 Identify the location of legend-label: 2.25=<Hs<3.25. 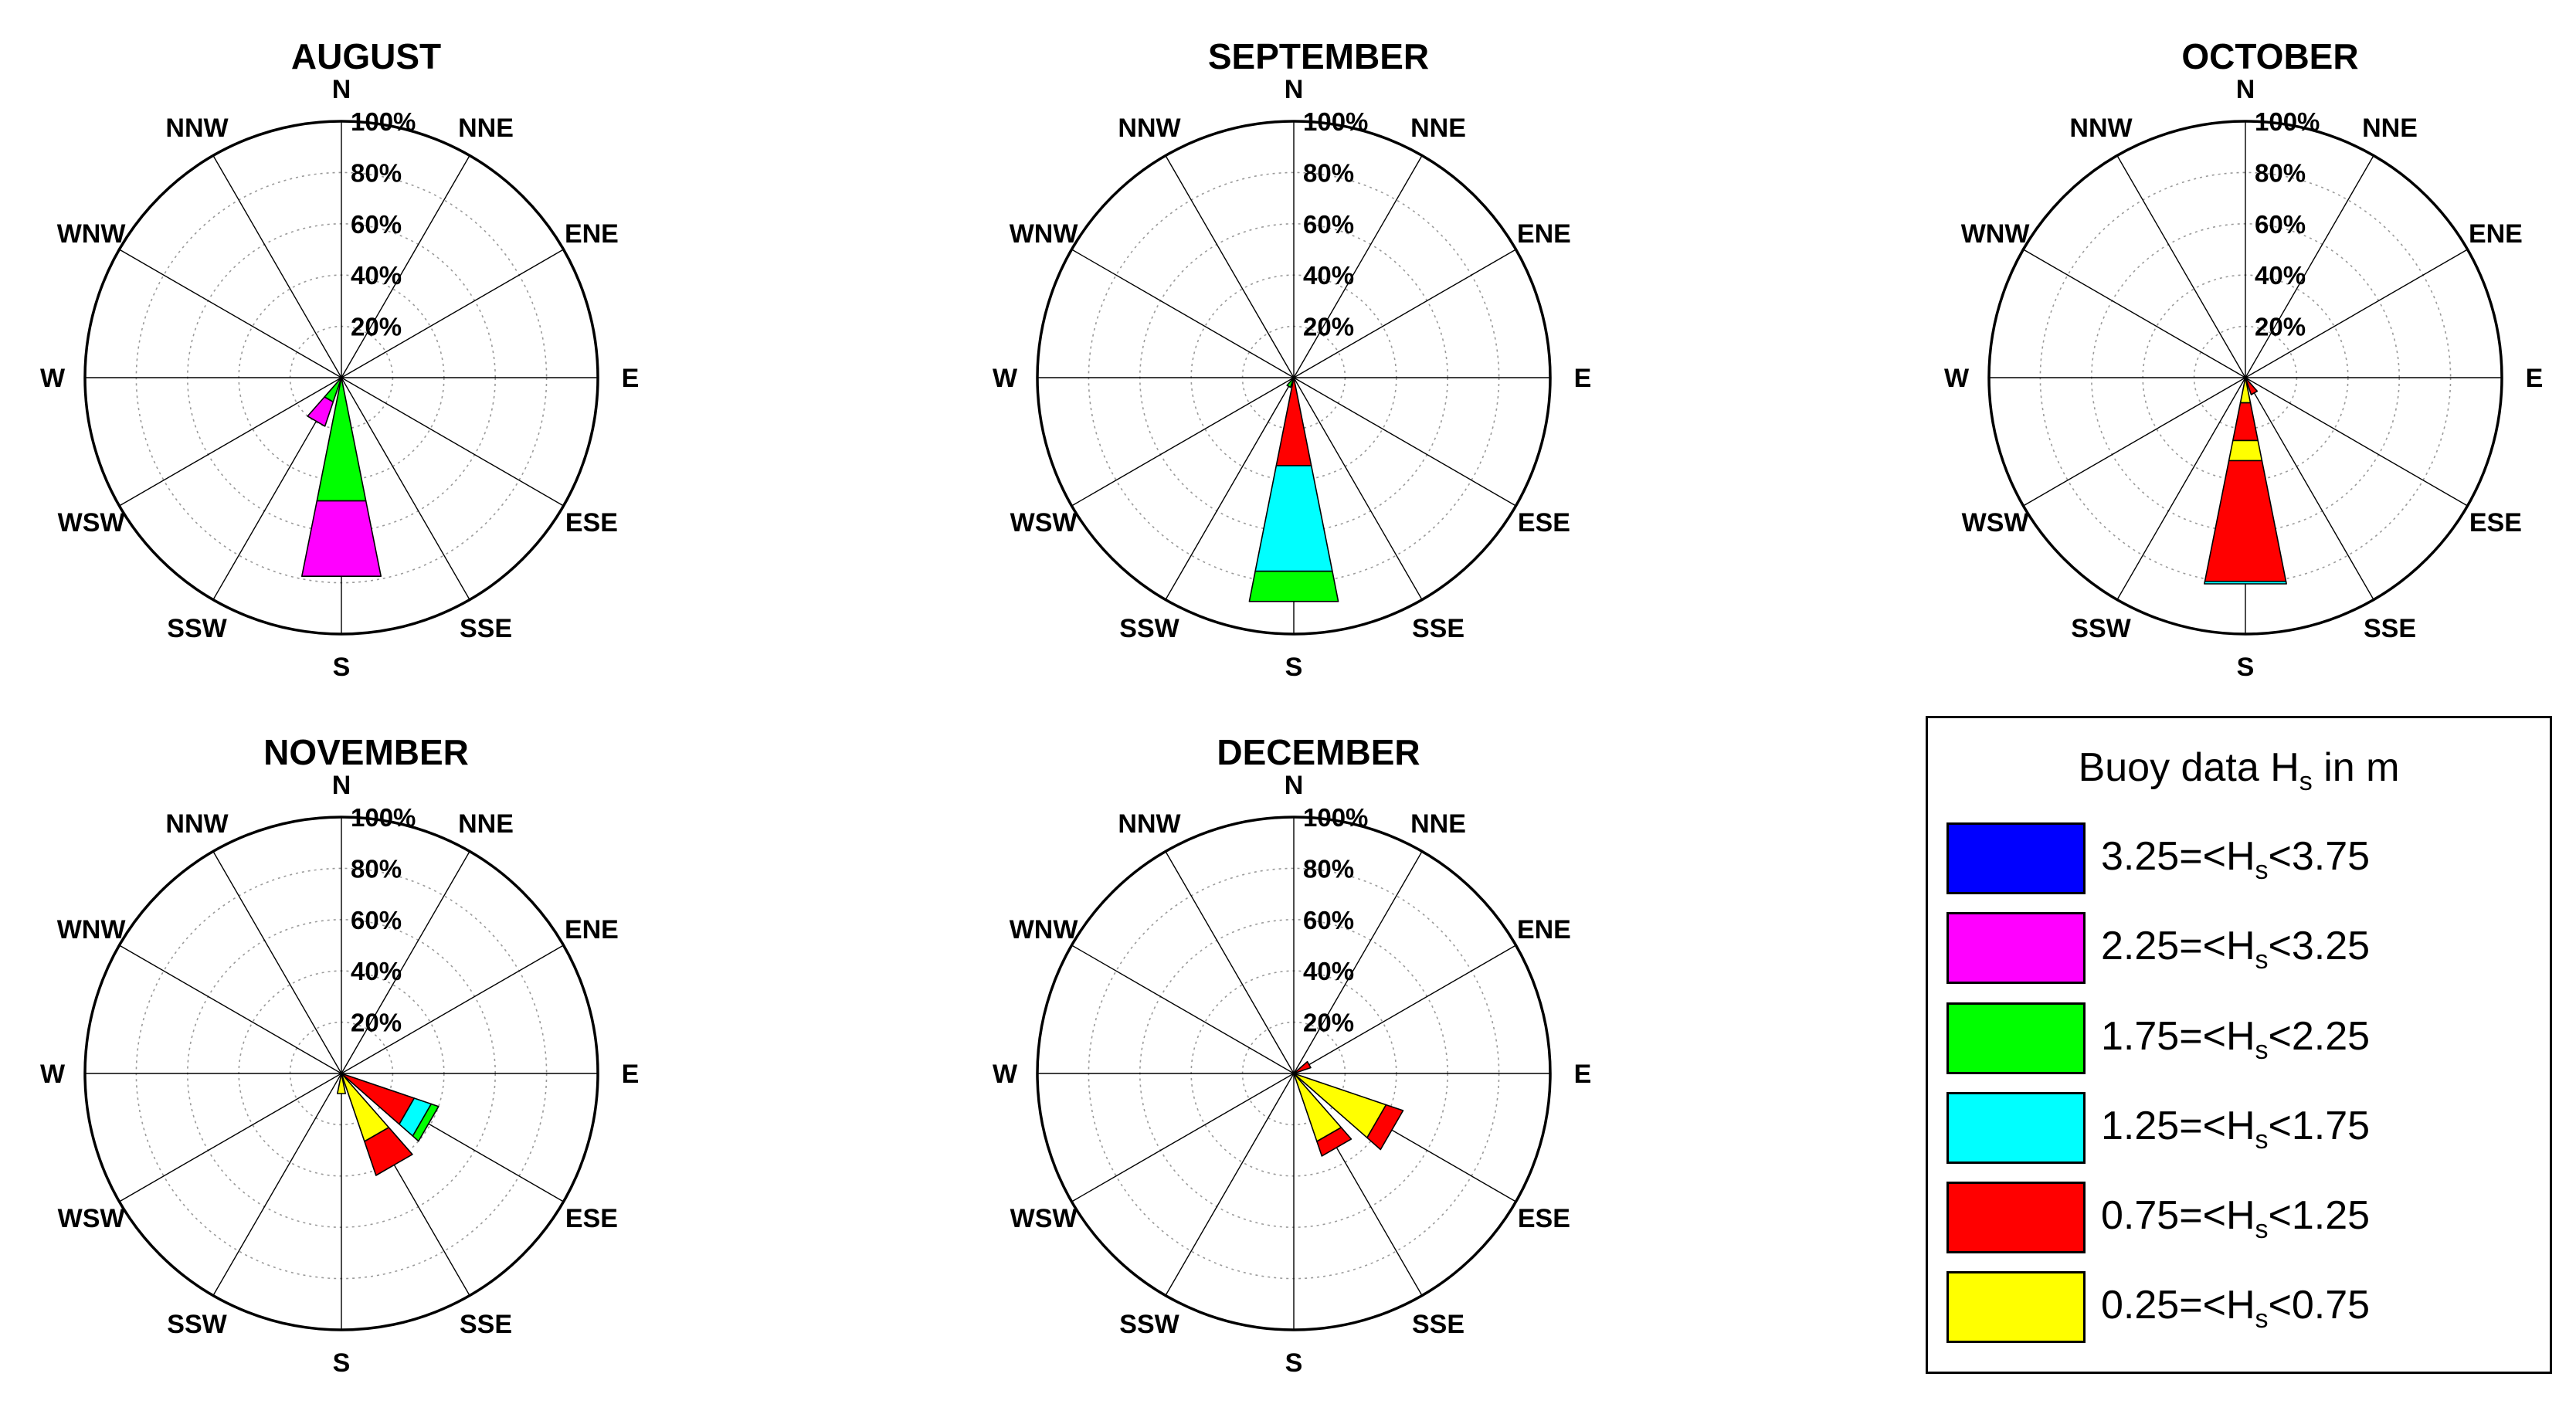
(2236, 950).